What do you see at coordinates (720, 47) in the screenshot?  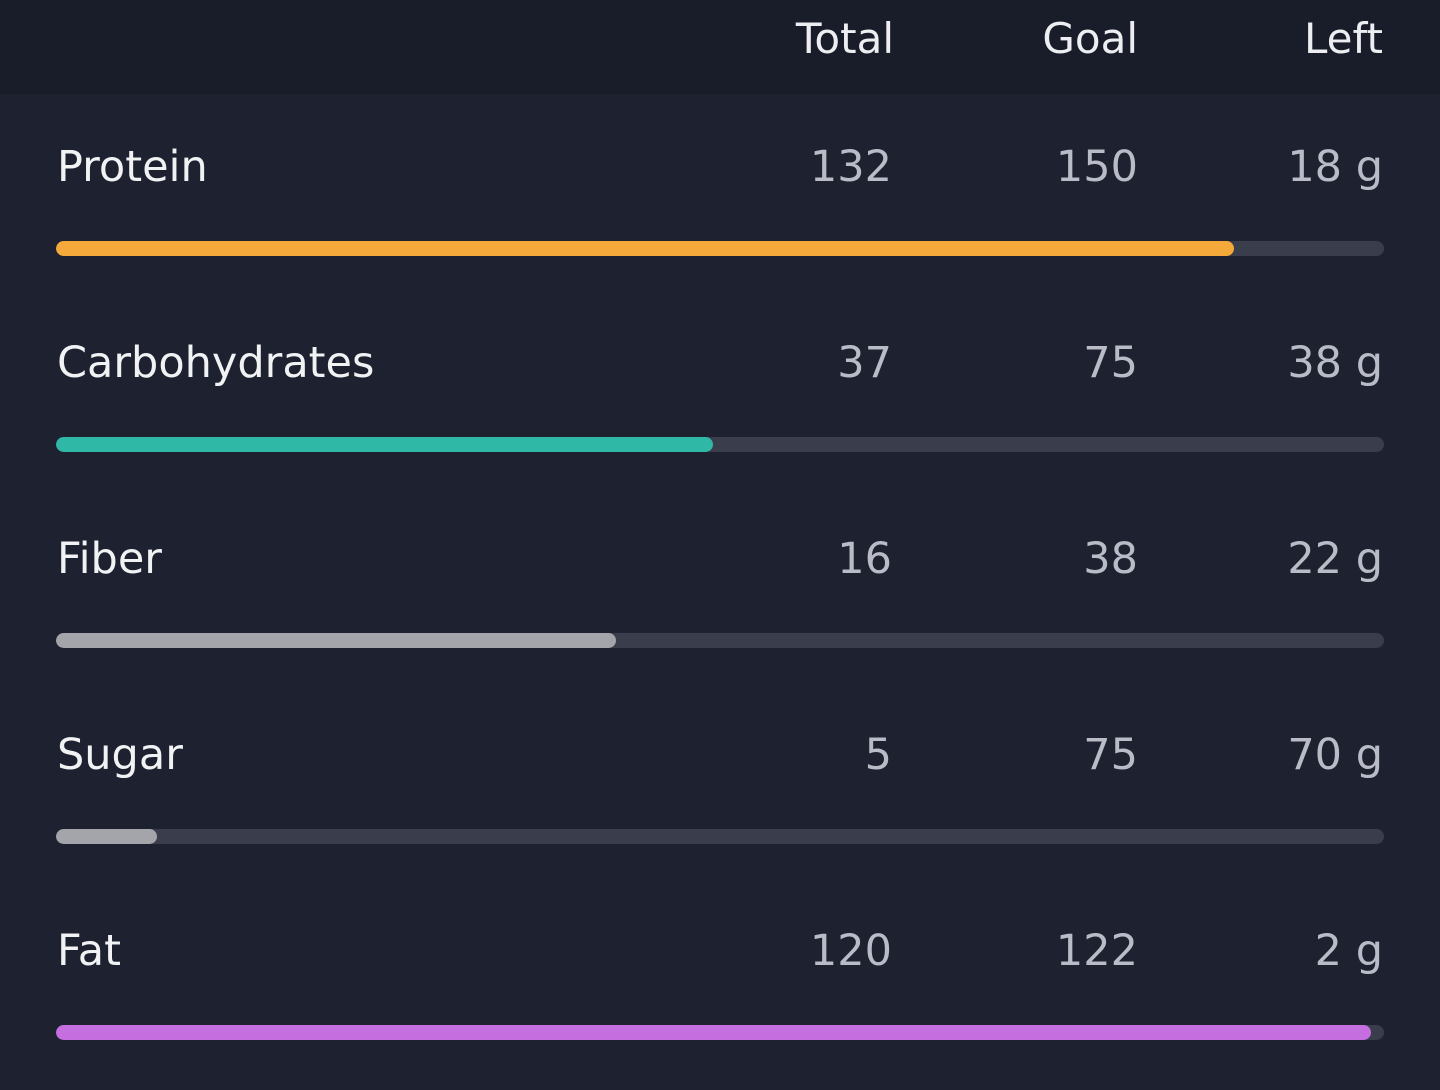 I see `column-header: Total Goal Left` at bounding box center [720, 47].